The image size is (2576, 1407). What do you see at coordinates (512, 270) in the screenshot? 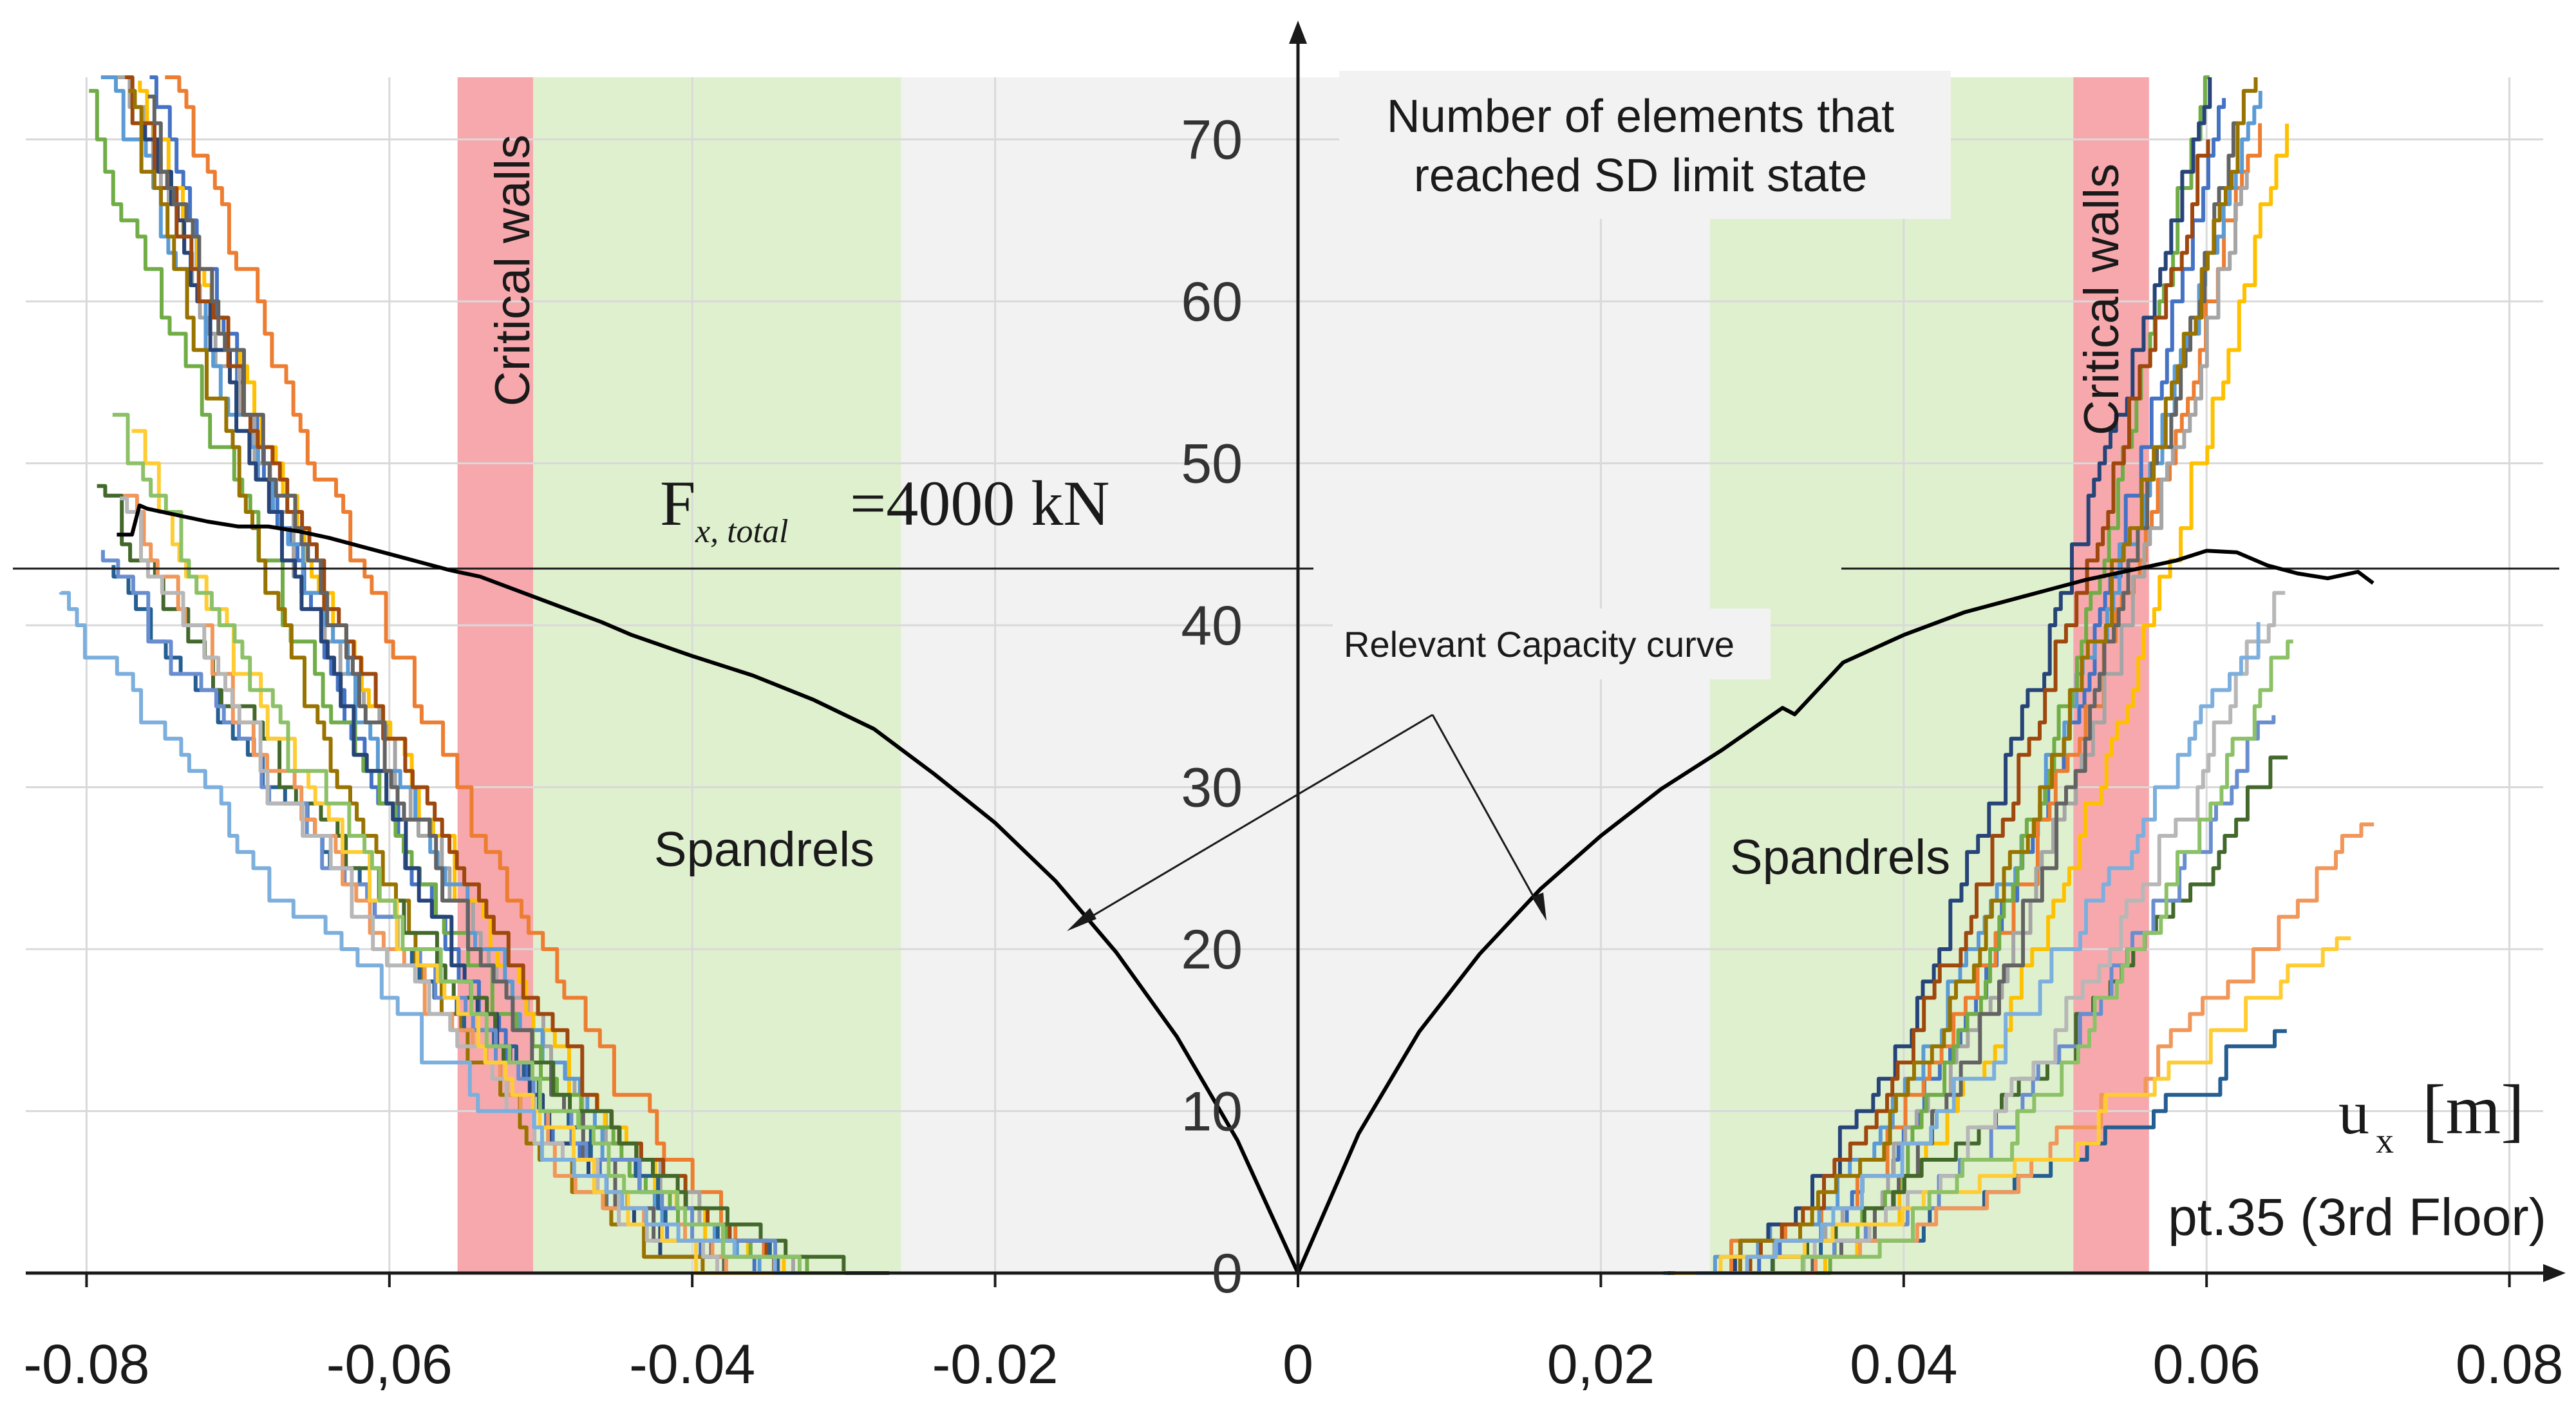
I see `zone-label-critical-walls-left: Critical walls` at bounding box center [512, 270].